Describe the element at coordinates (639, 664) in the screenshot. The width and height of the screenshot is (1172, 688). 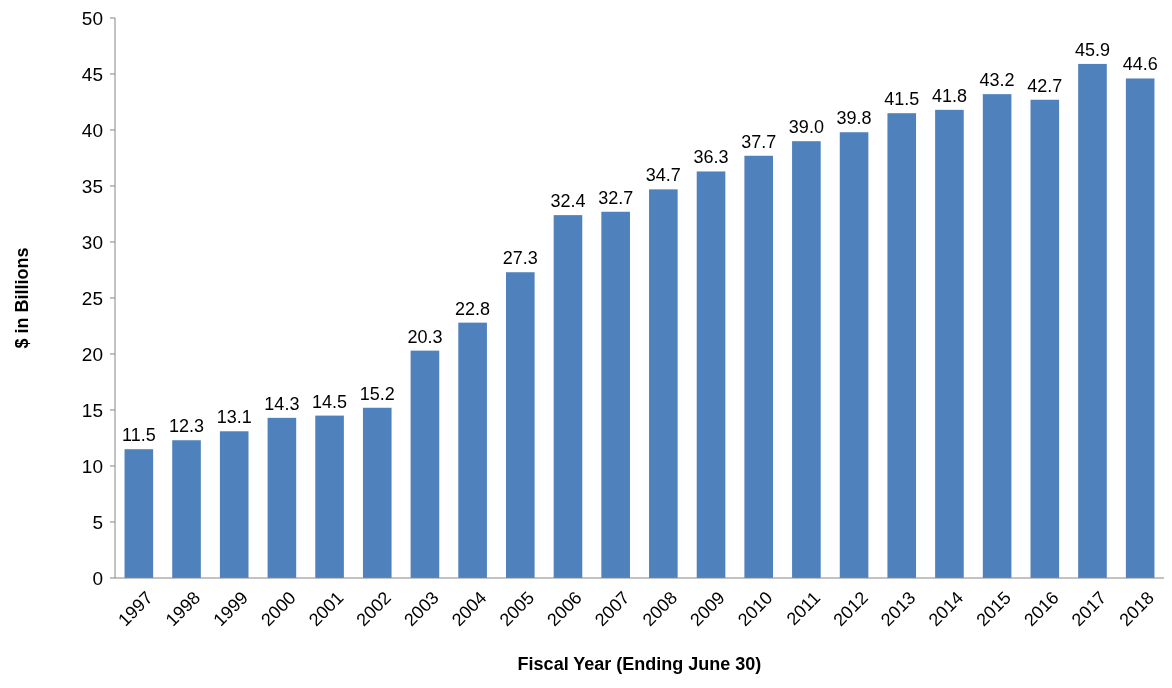
I see `x-axis-title: Fiscal Year (Ending June 30)` at that location.